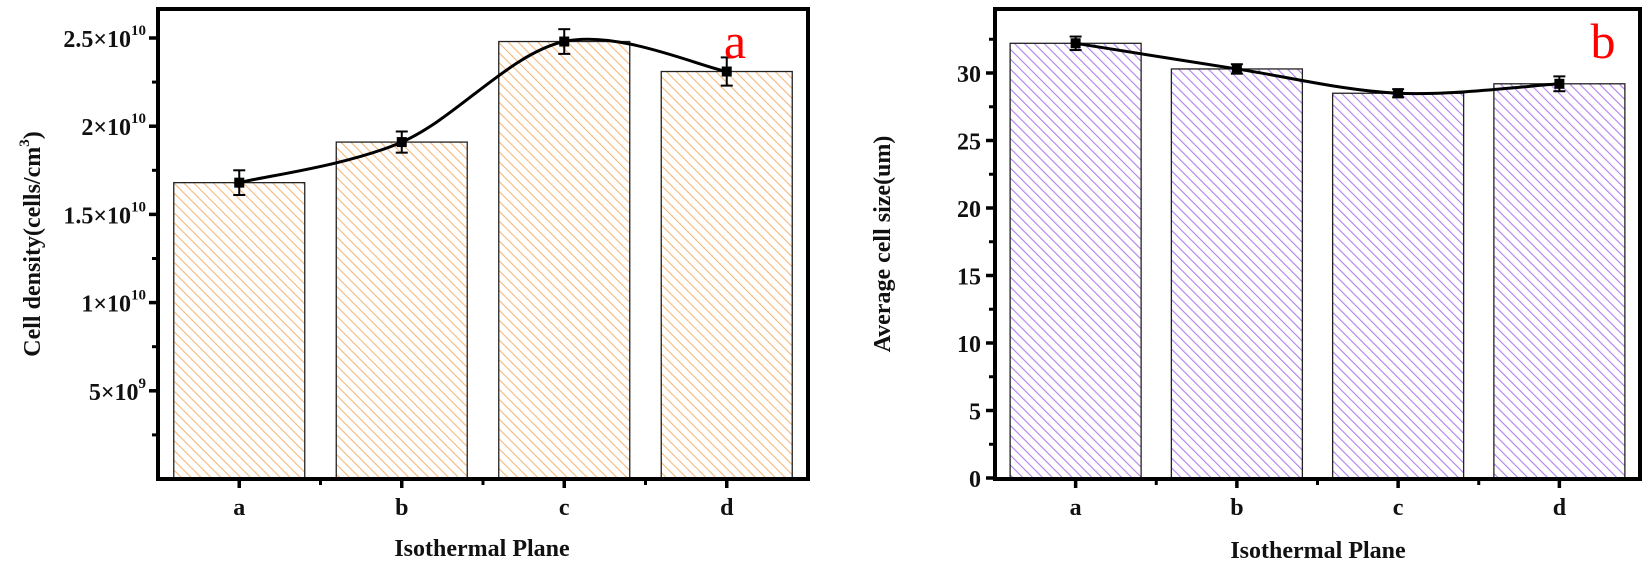  Describe the element at coordinates (104, 214) in the screenshot. I see `y-tick-label: 1.5×10¹⁰` at that location.